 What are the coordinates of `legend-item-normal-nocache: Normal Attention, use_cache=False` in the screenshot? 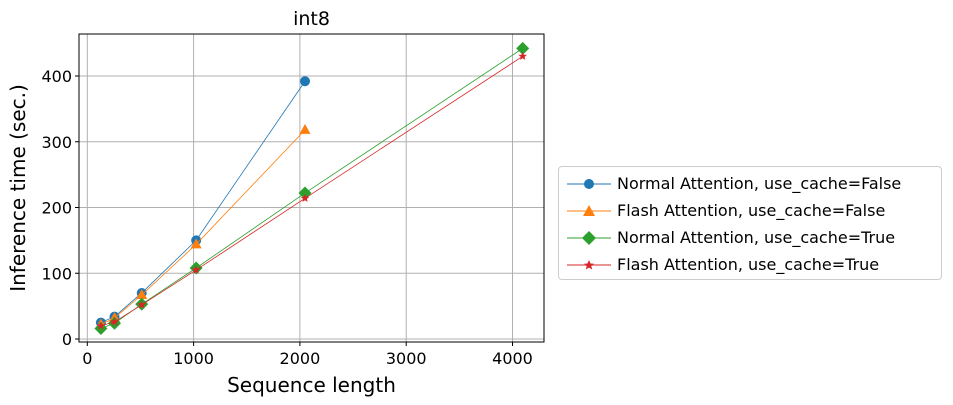 It's located at (750, 184).